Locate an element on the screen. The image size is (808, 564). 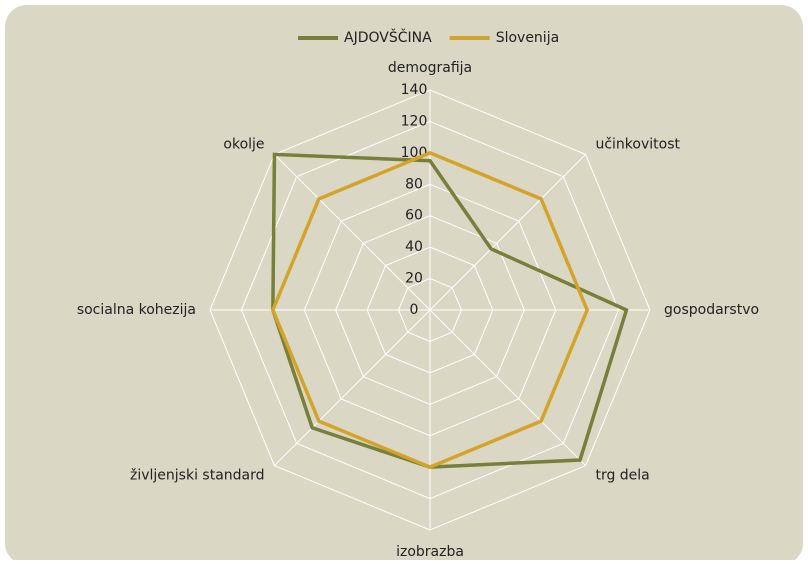
axis-label: izobrazba is located at coordinates (430, 552).